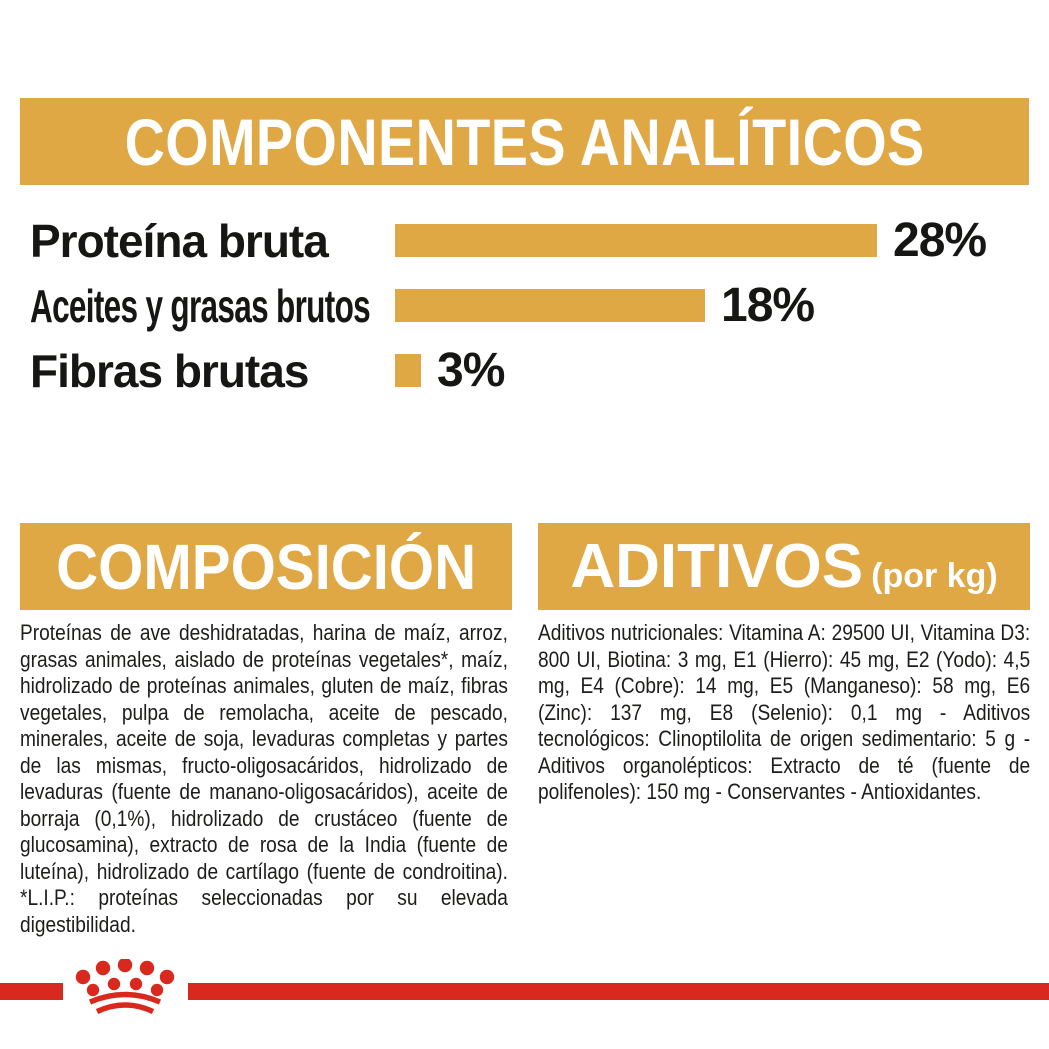 The image size is (1049, 1049). What do you see at coordinates (179, 240) in the screenshot?
I see `chart-label-protein: Proteína bruta` at bounding box center [179, 240].